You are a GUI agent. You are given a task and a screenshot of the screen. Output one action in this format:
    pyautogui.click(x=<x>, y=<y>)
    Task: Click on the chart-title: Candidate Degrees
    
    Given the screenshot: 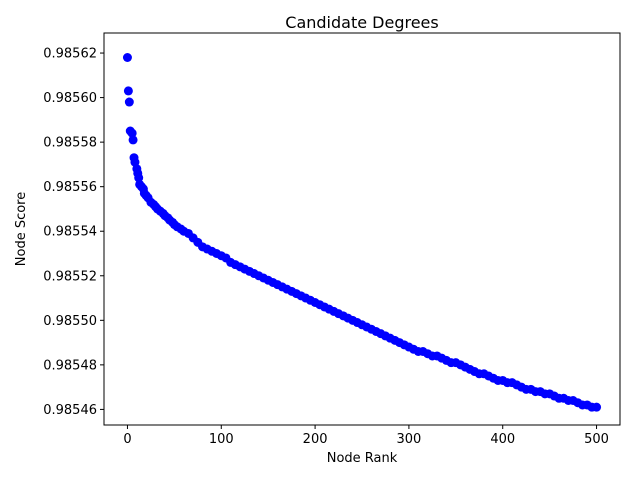 What is the action you would take?
    pyautogui.click(x=361, y=22)
    